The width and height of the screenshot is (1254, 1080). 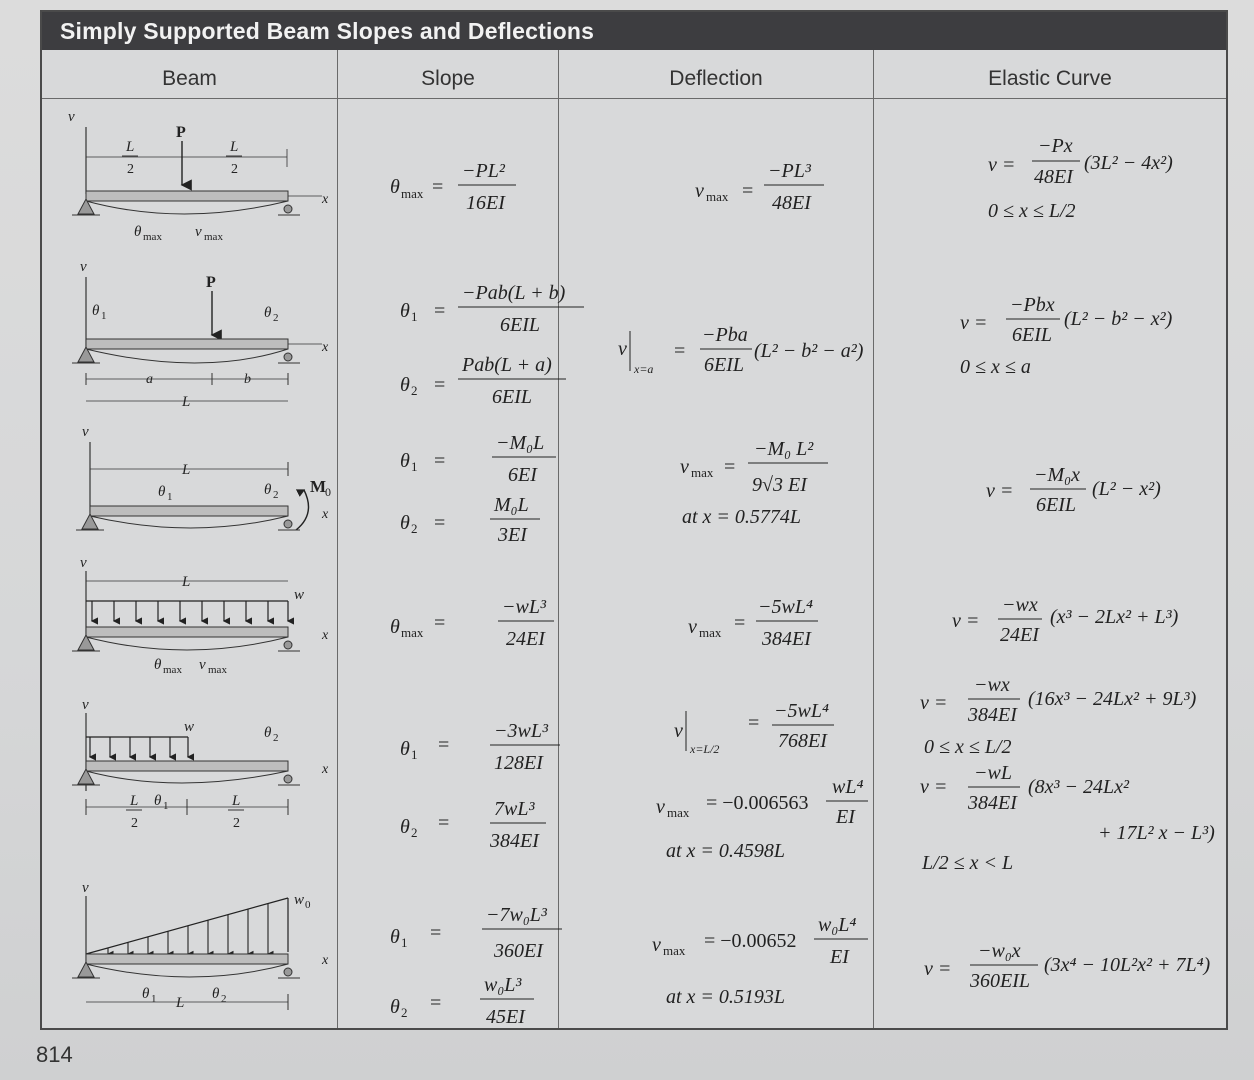 I want to click on slope-den: 6EIL, so click(x=512, y=397).